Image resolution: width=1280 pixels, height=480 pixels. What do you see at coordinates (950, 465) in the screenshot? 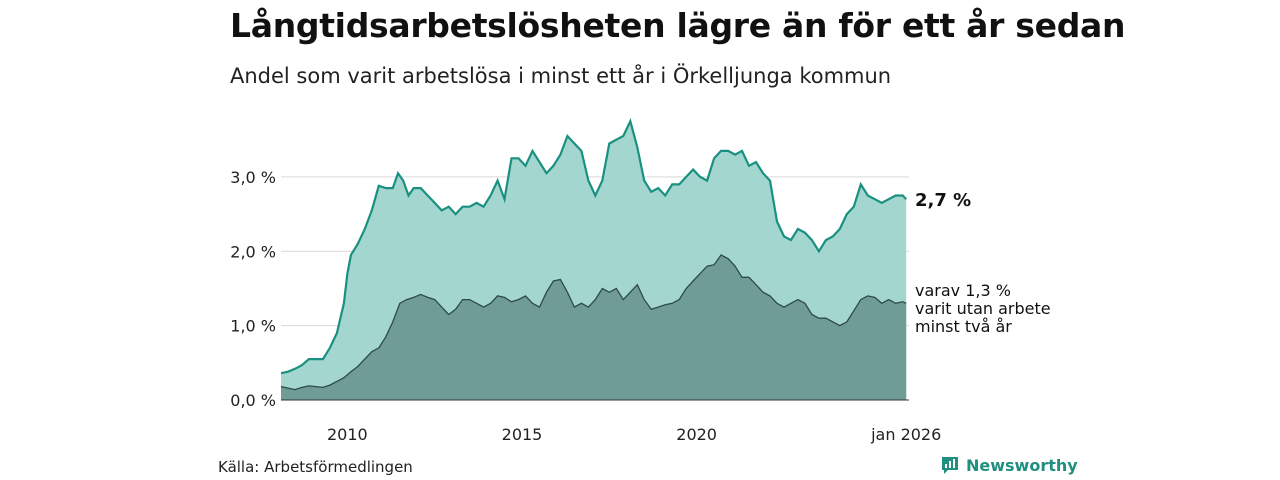
I see `newsworthy-icon` at bounding box center [950, 465].